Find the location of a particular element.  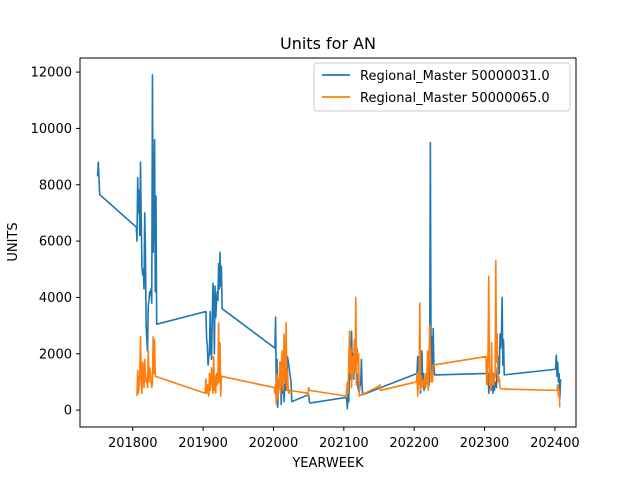

y-tick-label: 0 is located at coordinates (68, 411).